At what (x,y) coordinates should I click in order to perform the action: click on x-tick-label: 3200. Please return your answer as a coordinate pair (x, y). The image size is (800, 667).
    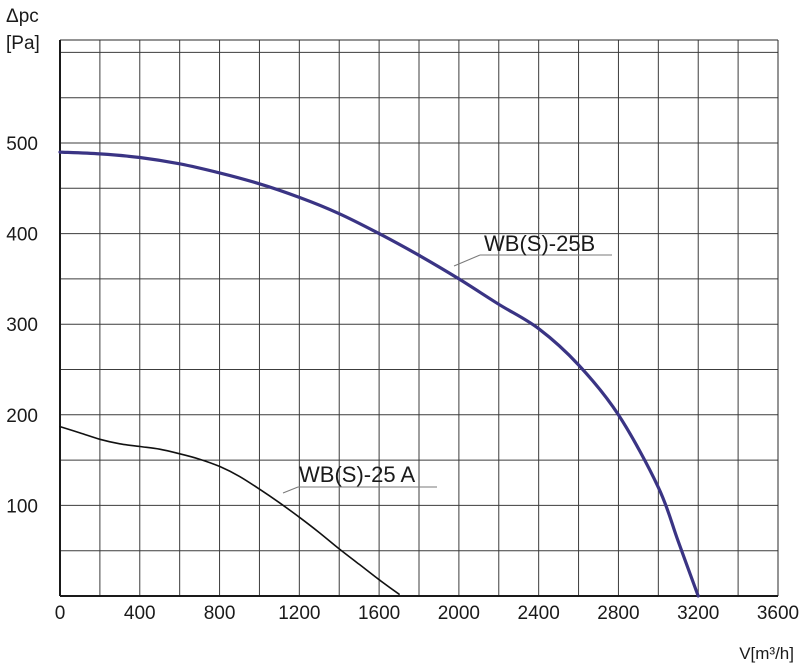
    Looking at the image, I should click on (698, 613).